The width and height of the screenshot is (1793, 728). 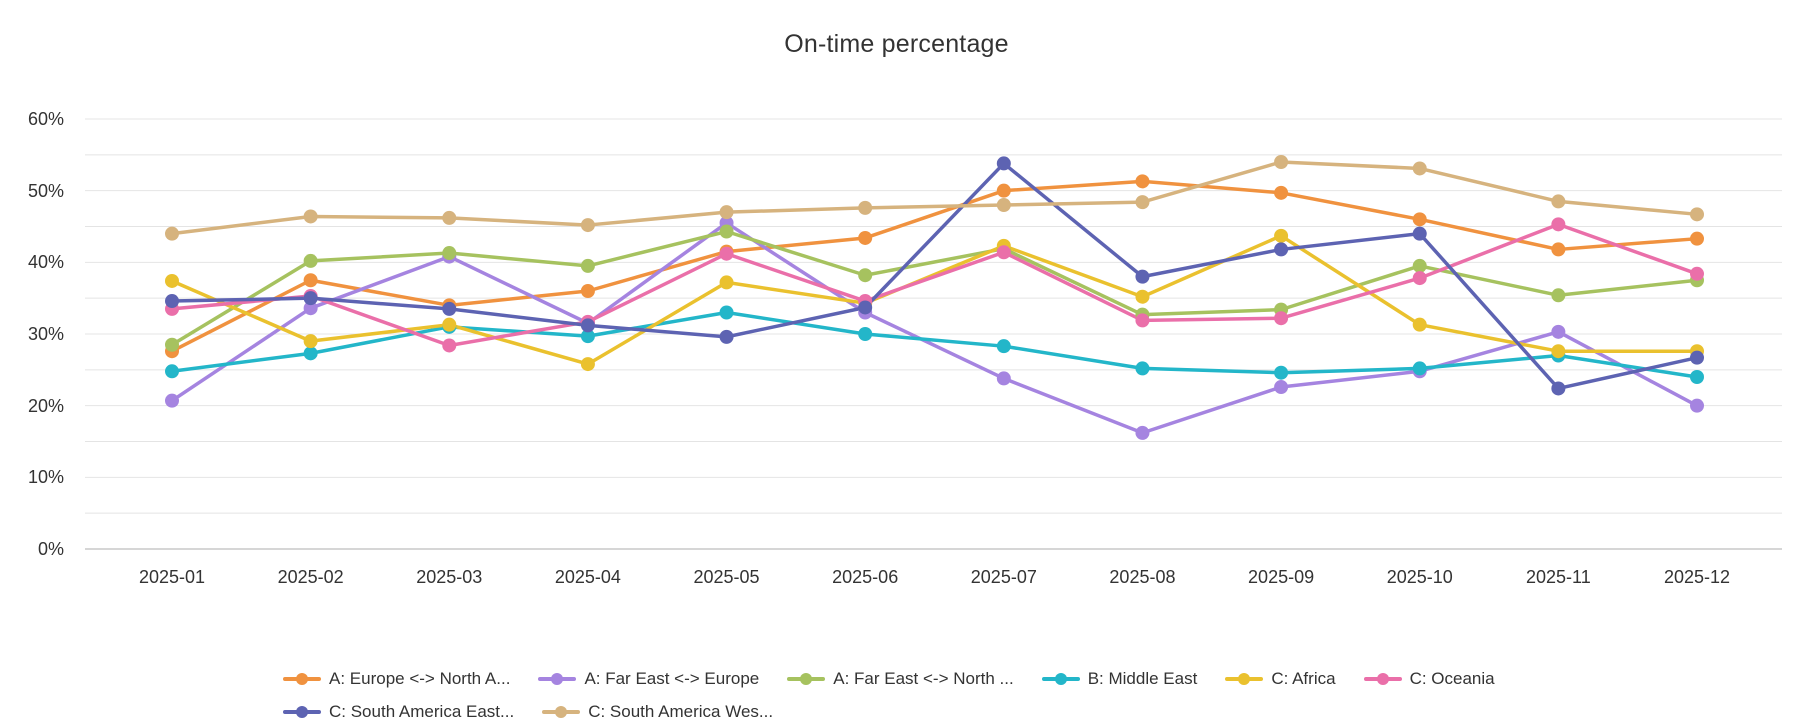 I want to click on legend-item-4: C: Africa, so click(x=1280, y=679).